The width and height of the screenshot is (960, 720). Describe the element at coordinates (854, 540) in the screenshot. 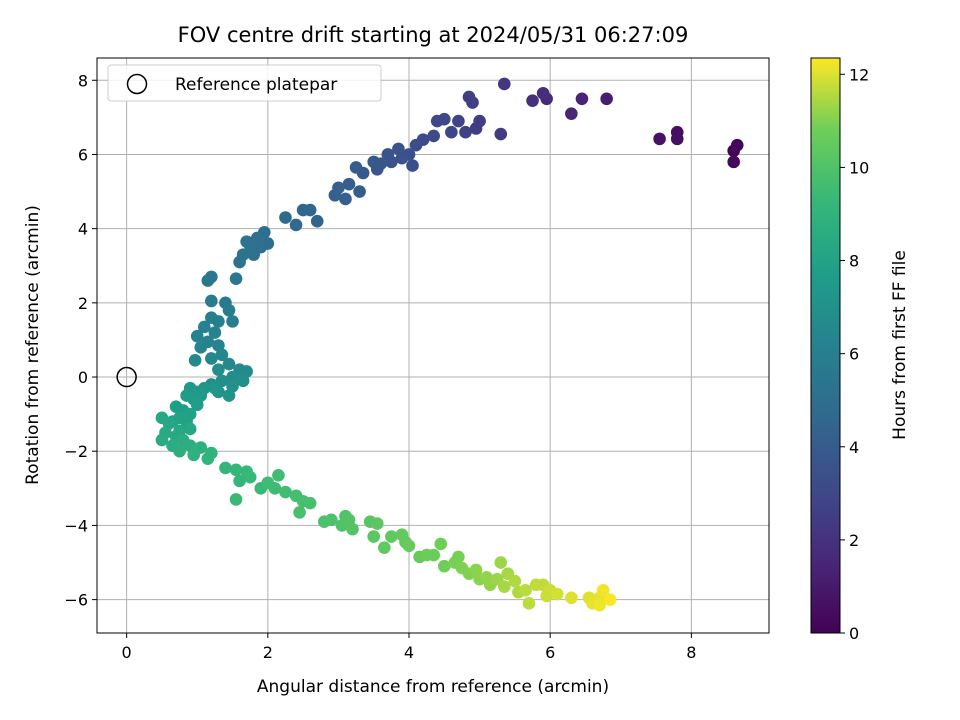

I see `colorbar-tick-label: 2` at that location.